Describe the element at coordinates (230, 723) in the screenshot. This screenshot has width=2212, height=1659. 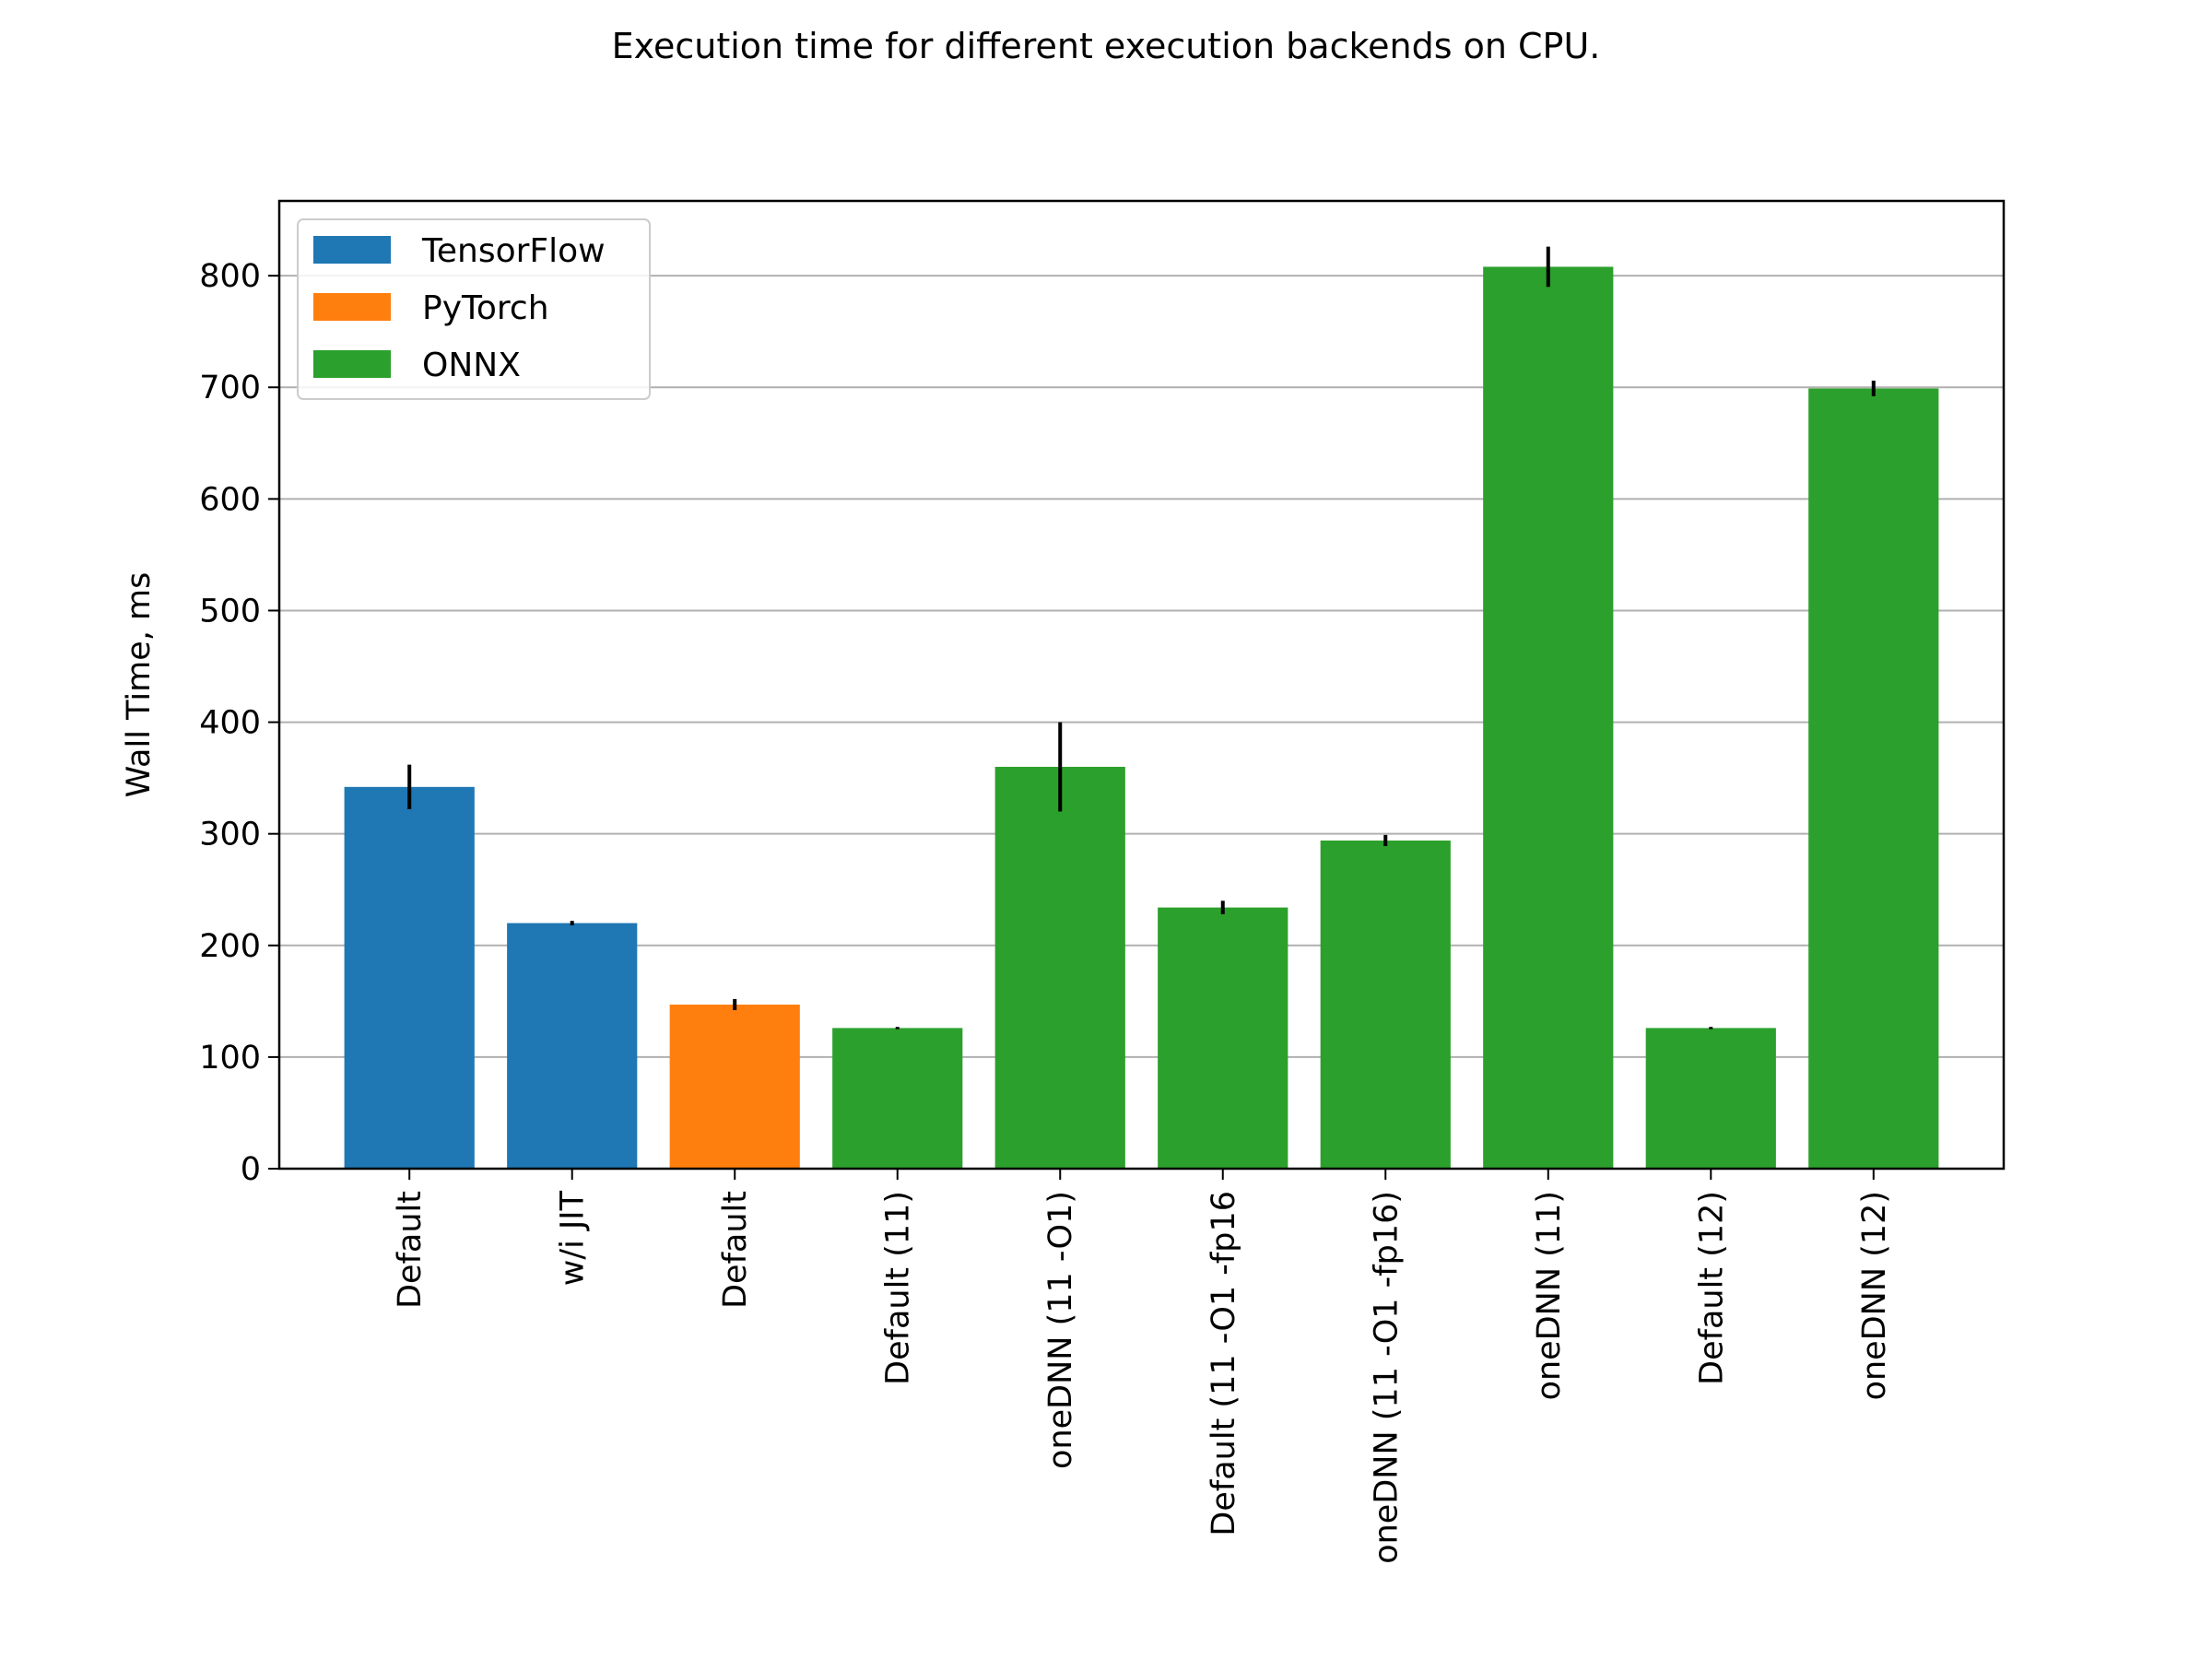
I see `y-tick-label: 400` at that location.